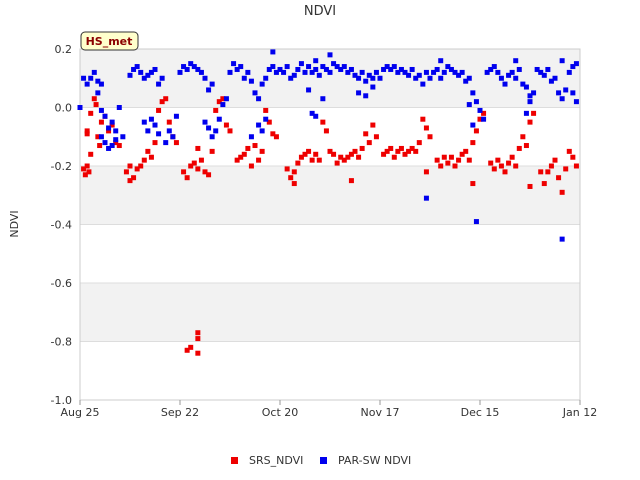 The image size is (640, 480). What do you see at coordinates (579, 412) in the screenshot?
I see `x-tick-label: Jan 12` at bounding box center [579, 412].